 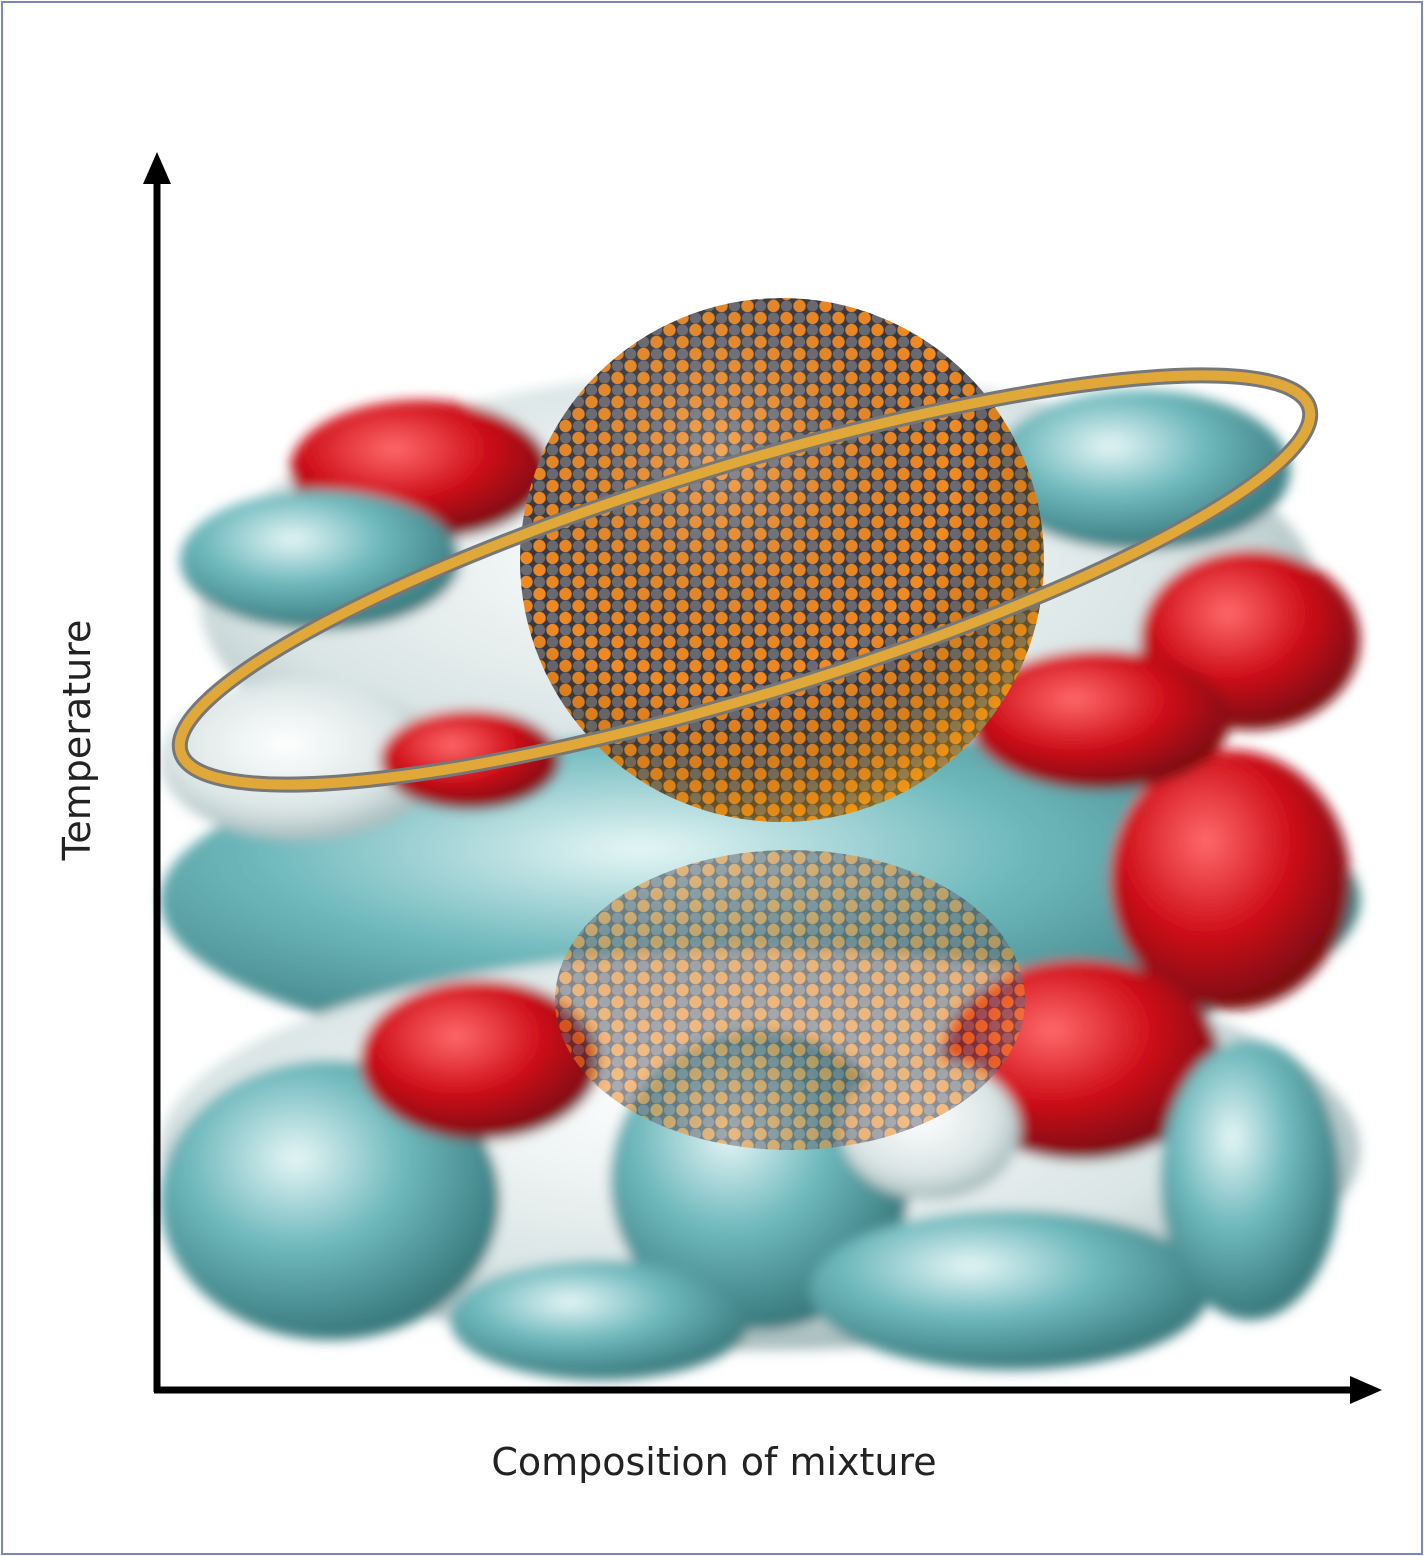 What do you see at coordinates (713, 1462) in the screenshot?
I see `x-axis-label: Composition of mixture` at bounding box center [713, 1462].